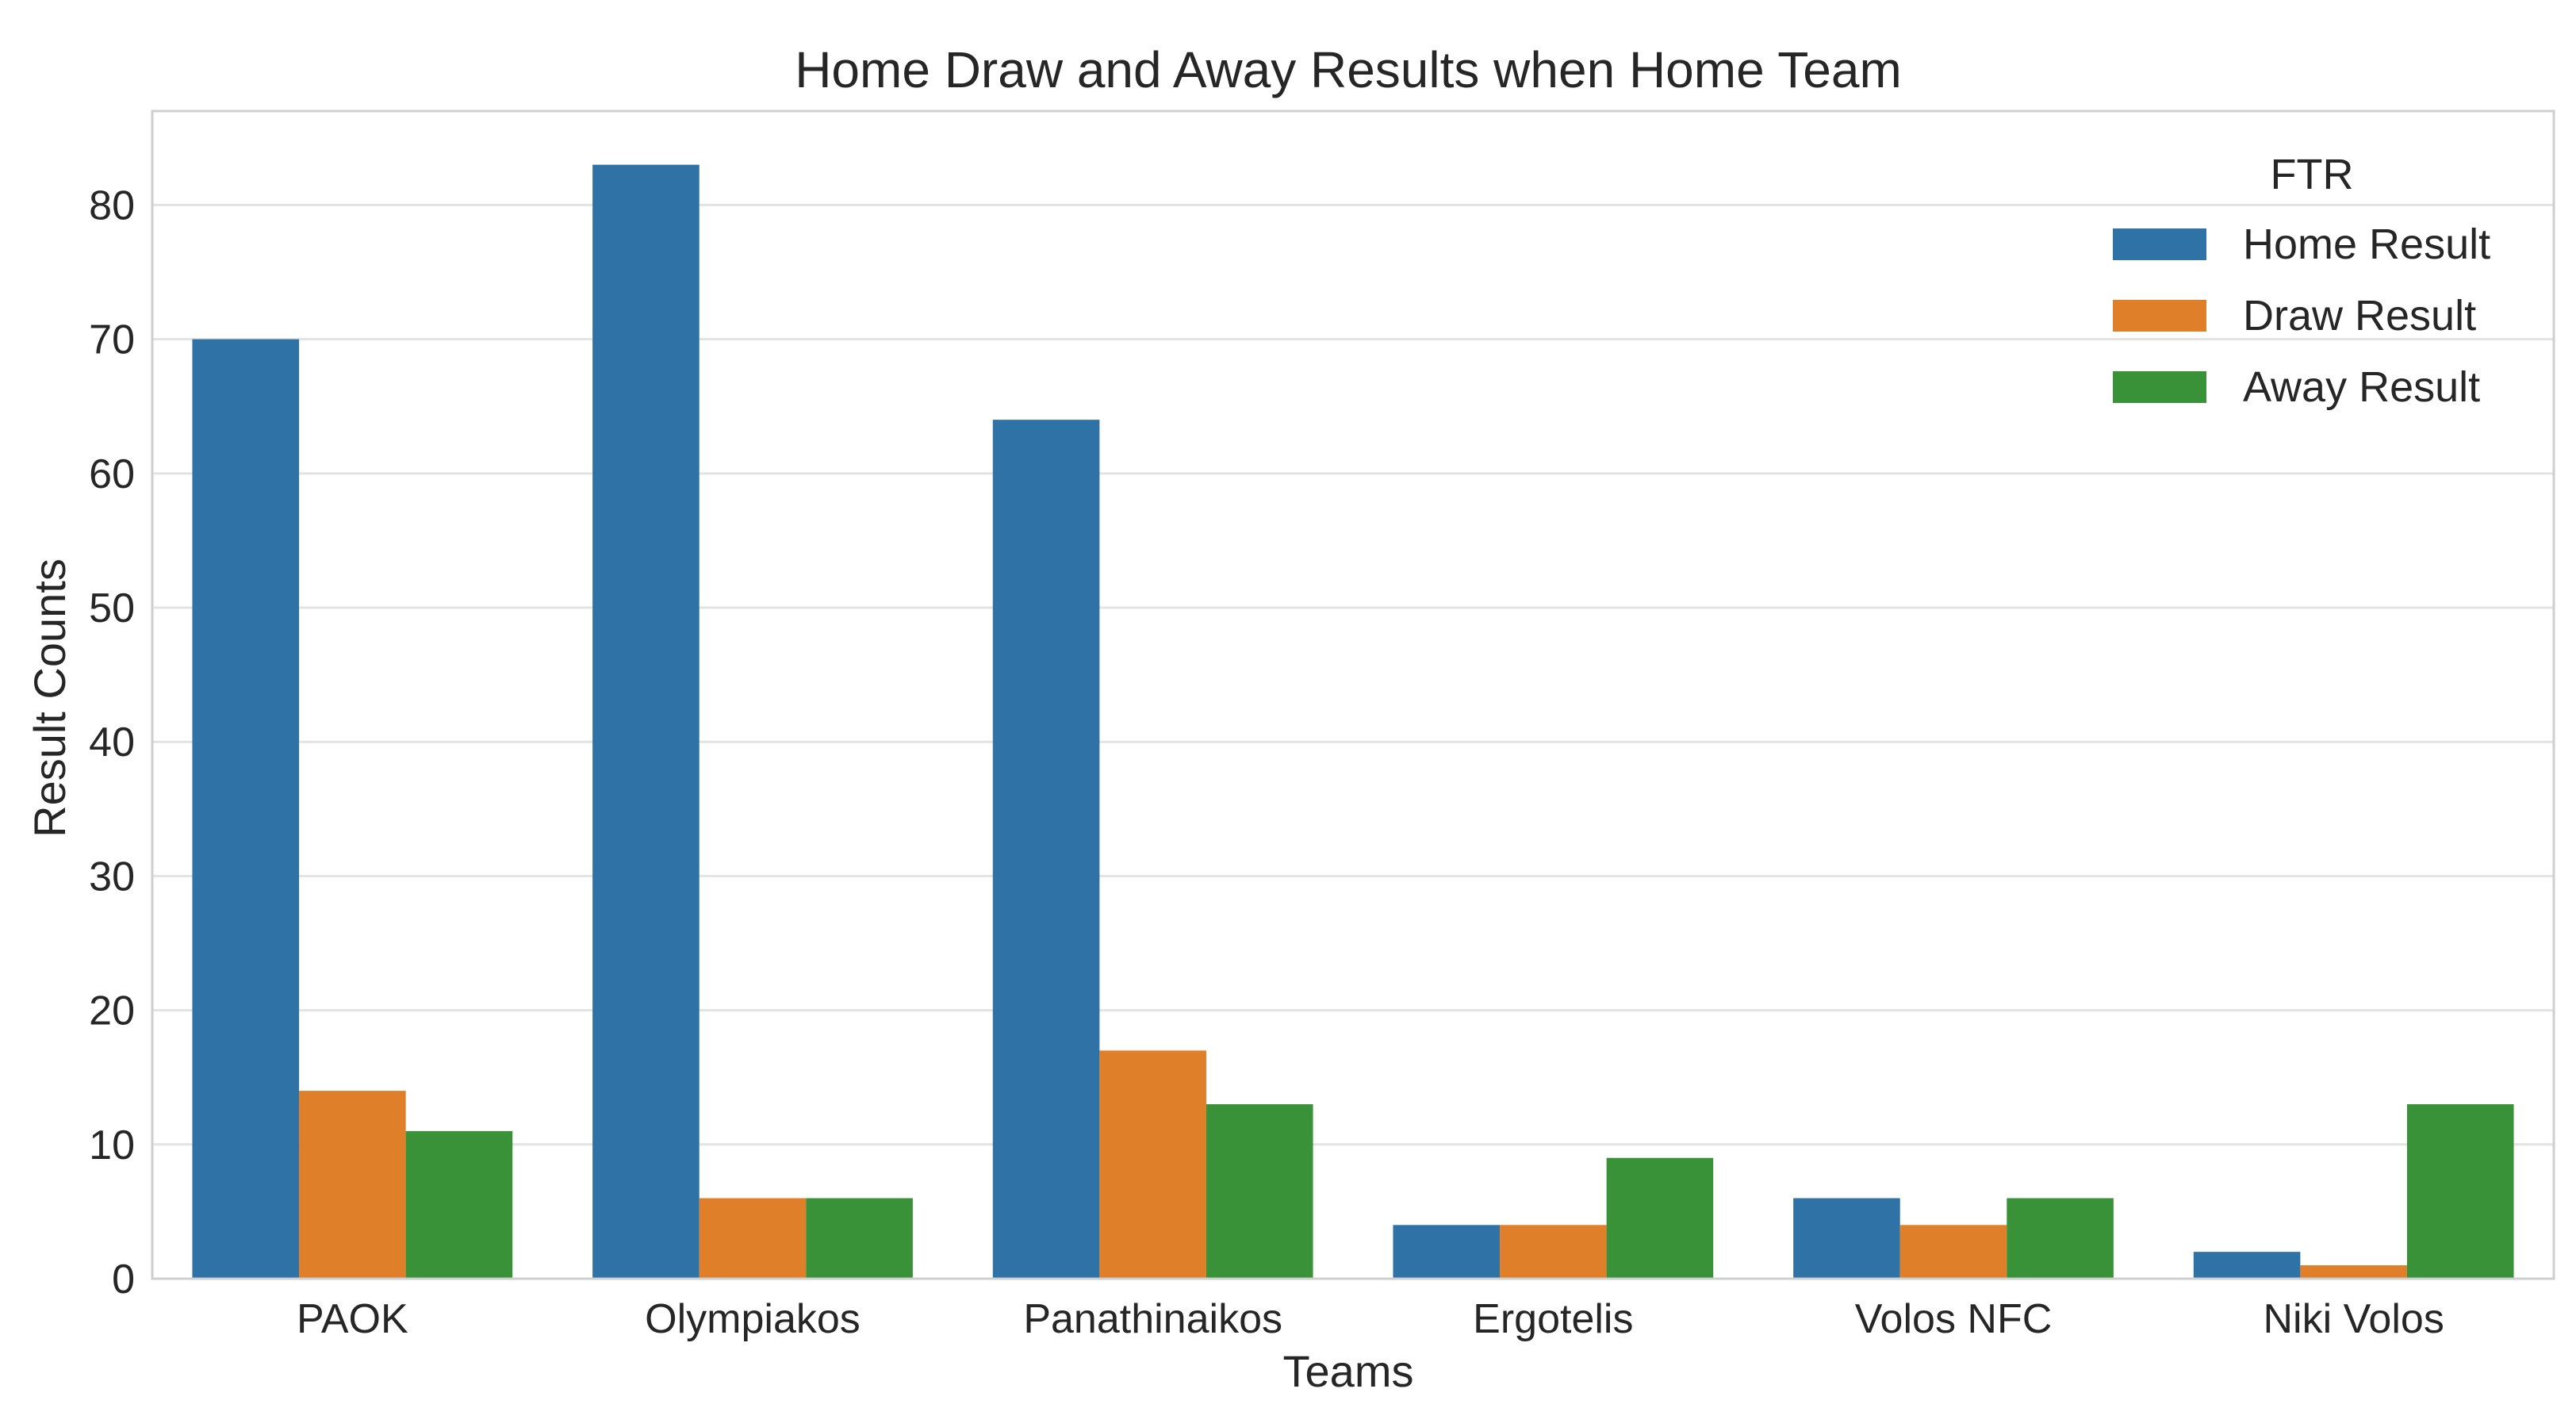 This screenshot has width=2576, height=1408. What do you see at coordinates (753, 1319) in the screenshot?
I see `x-tick-label: Olympiakos` at bounding box center [753, 1319].